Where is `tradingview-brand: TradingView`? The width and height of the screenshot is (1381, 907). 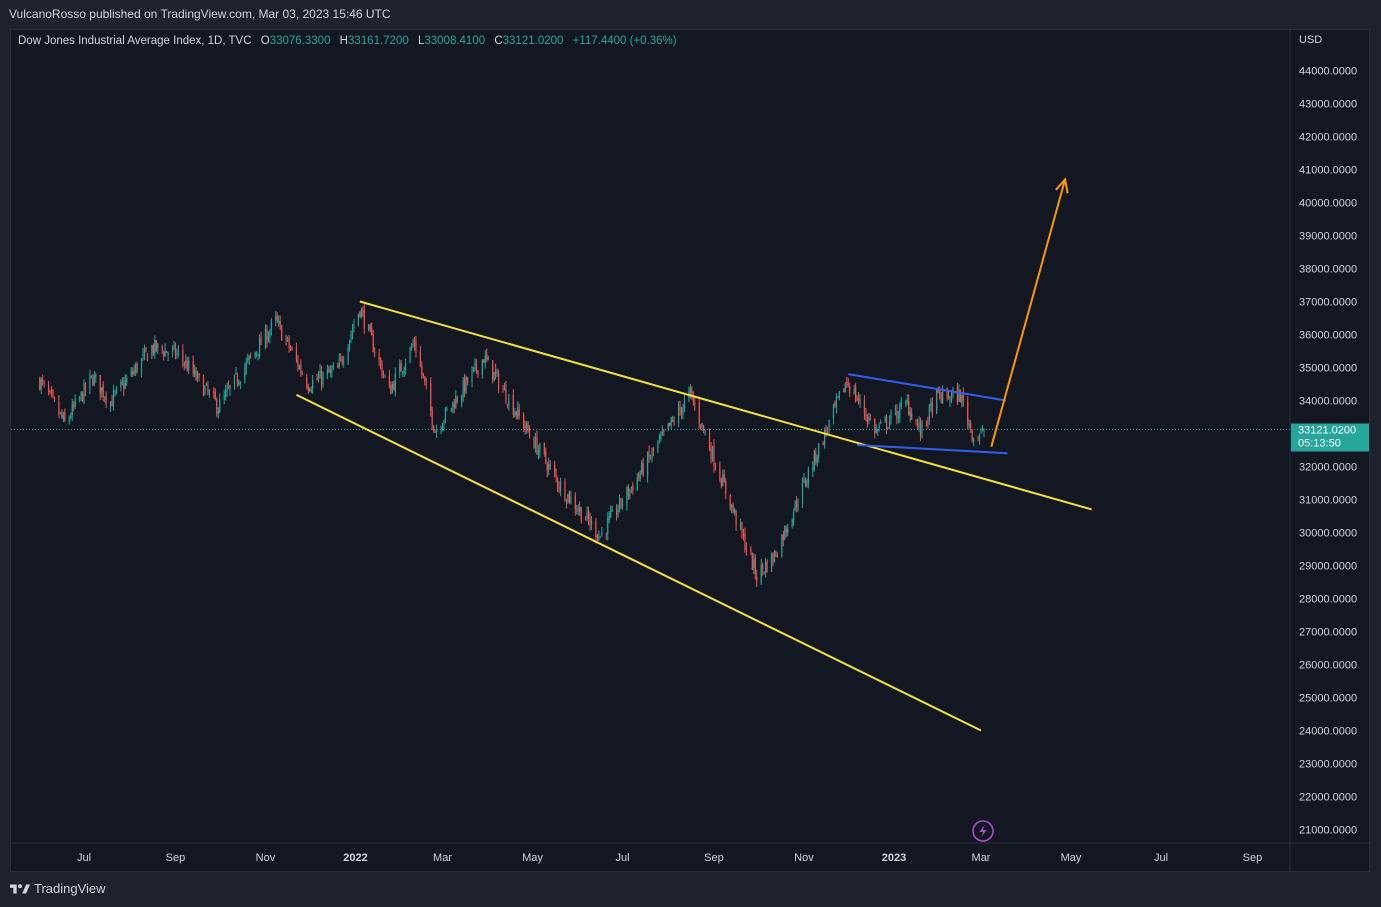
tradingview-brand: TradingView is located at coordinates (58, 888).